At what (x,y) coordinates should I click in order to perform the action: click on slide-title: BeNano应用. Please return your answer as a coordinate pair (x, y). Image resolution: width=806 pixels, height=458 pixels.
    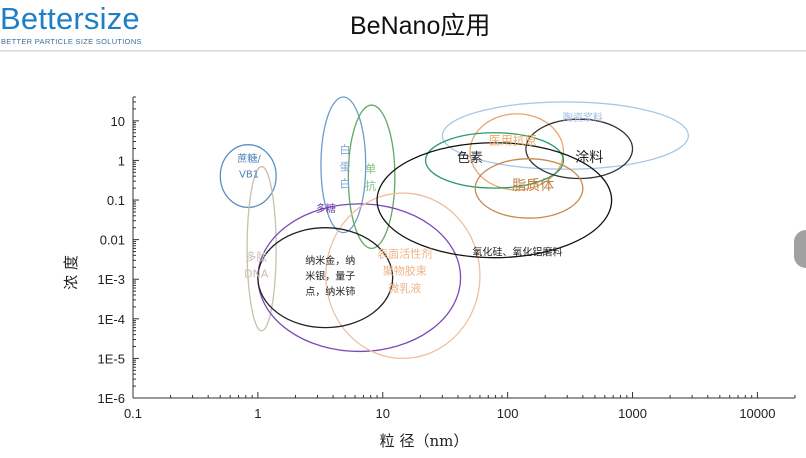
    Looking at the image, I should click on (420, 26).